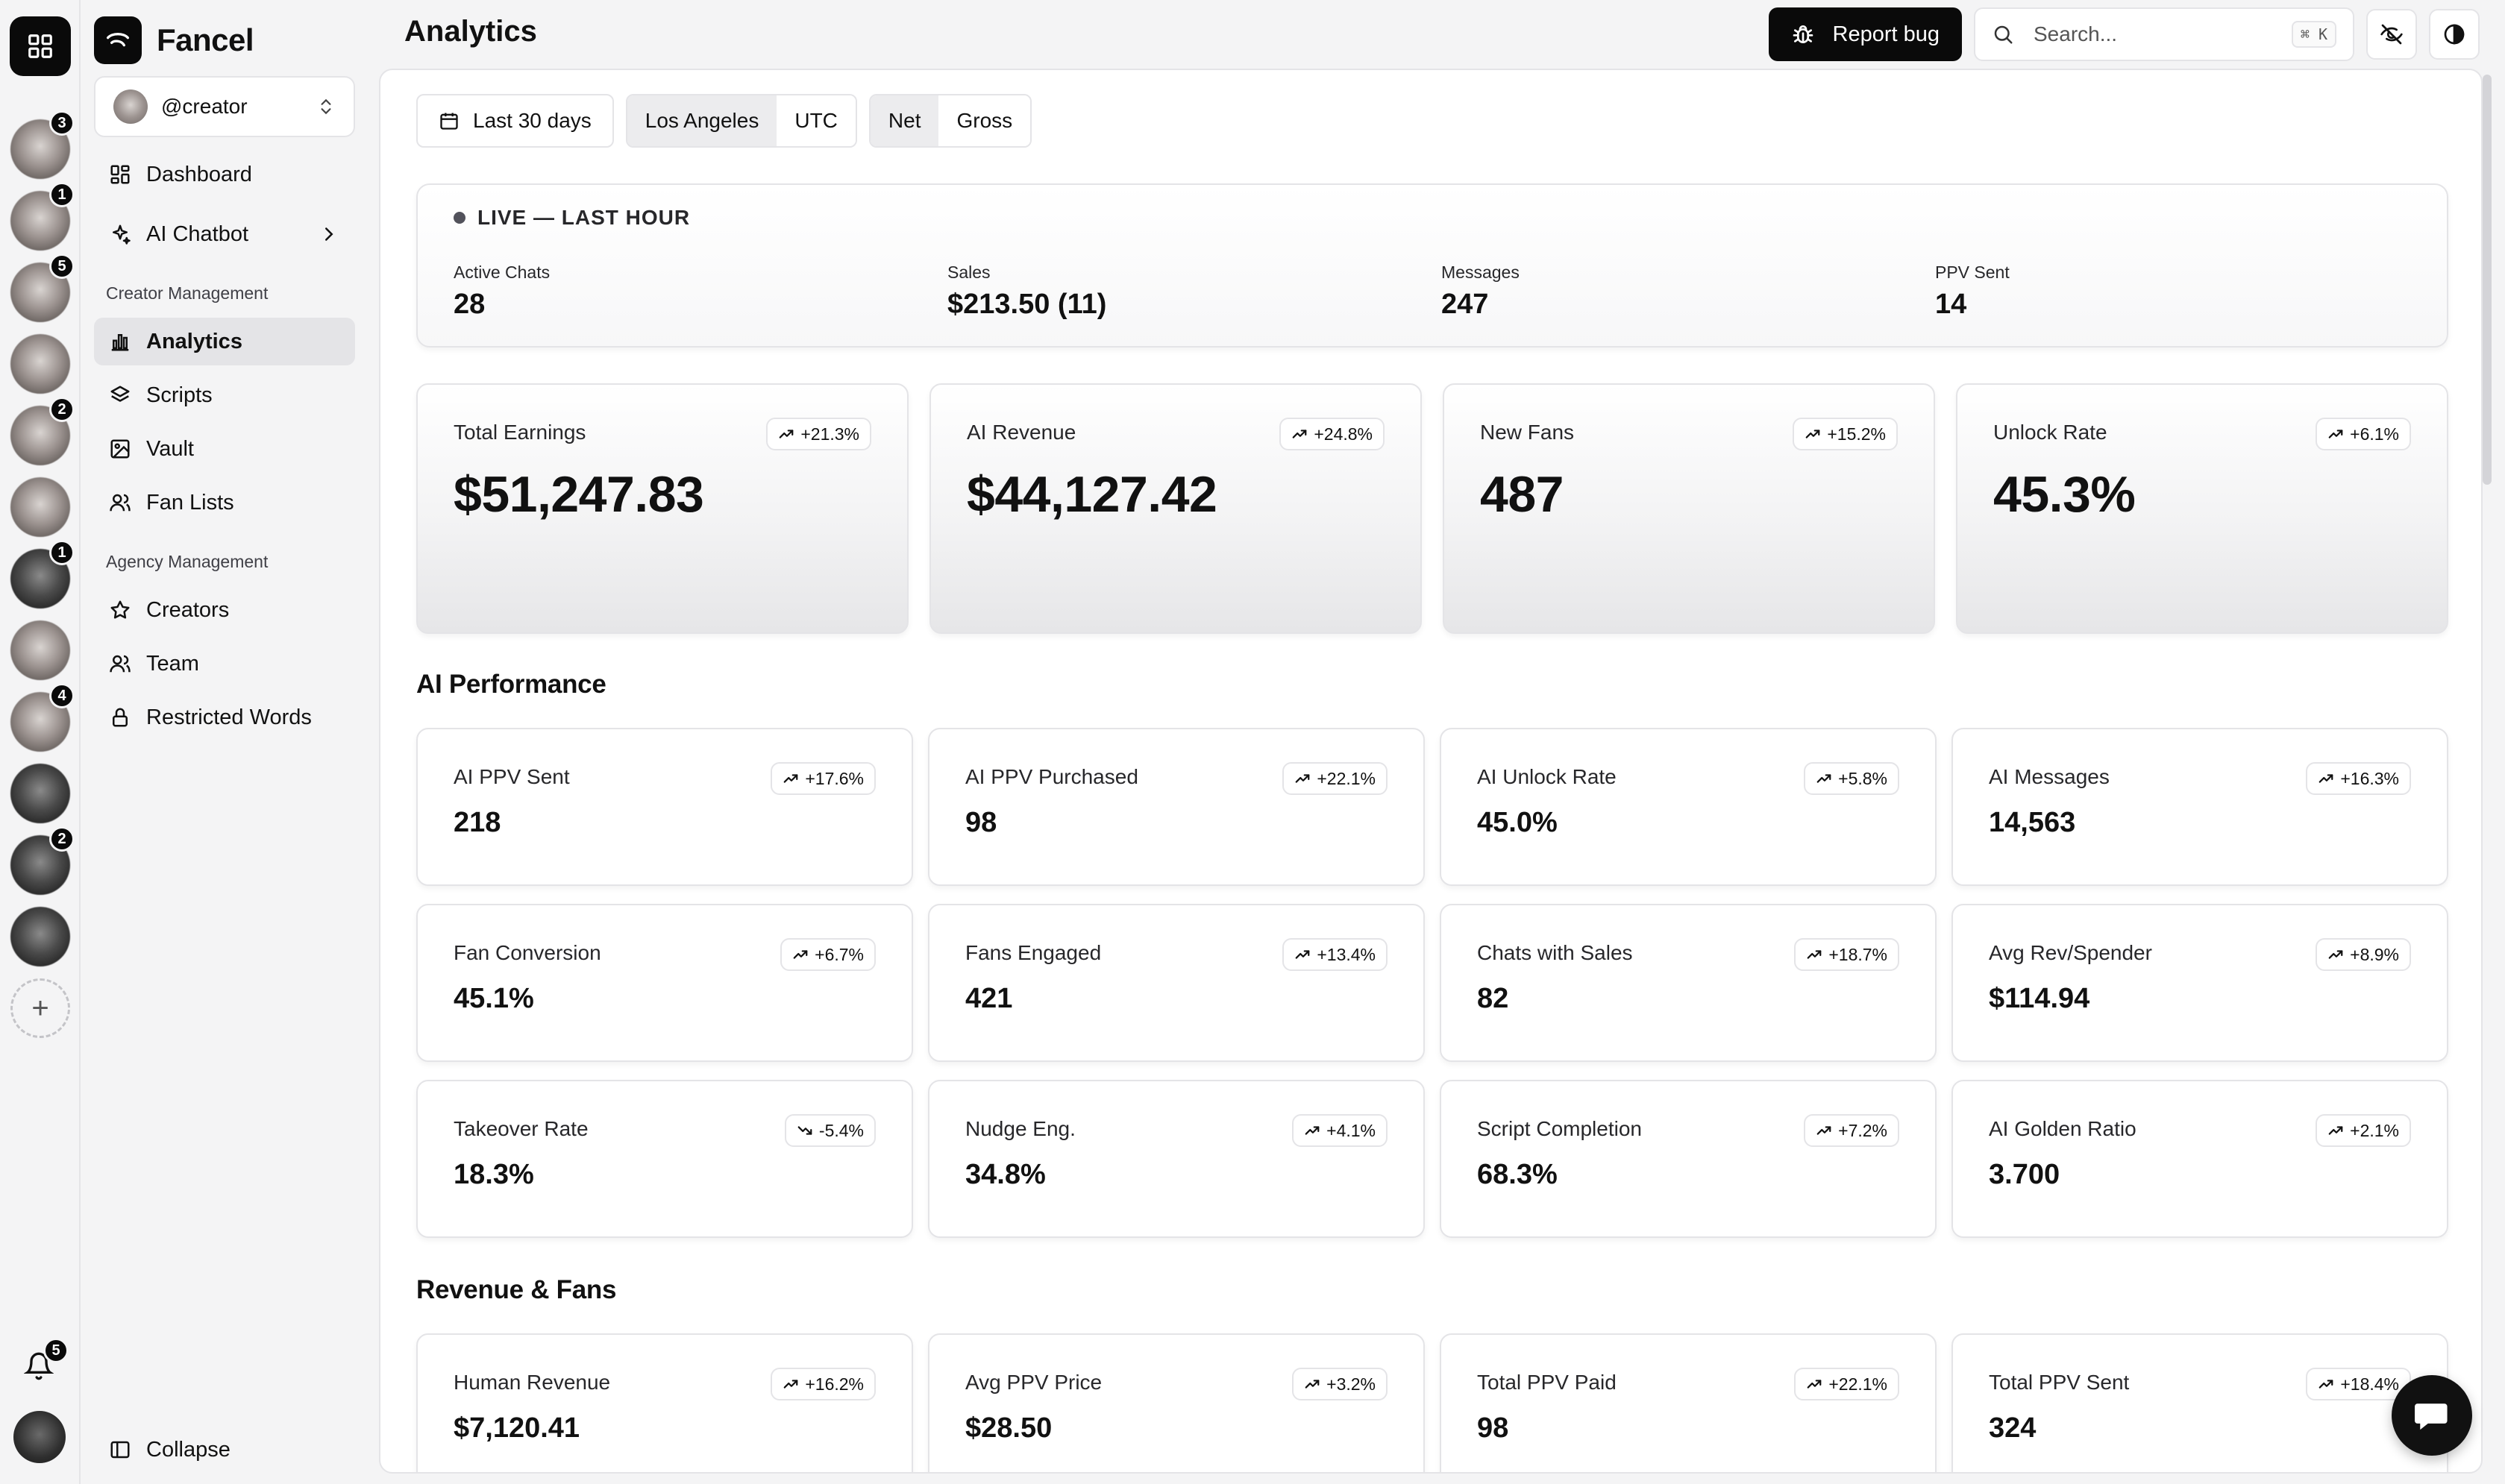 Image resolution: width=2505 pixels, height=1484 pixels. I want to click on metric-label: Fans Engaged, so click(1033, 953).